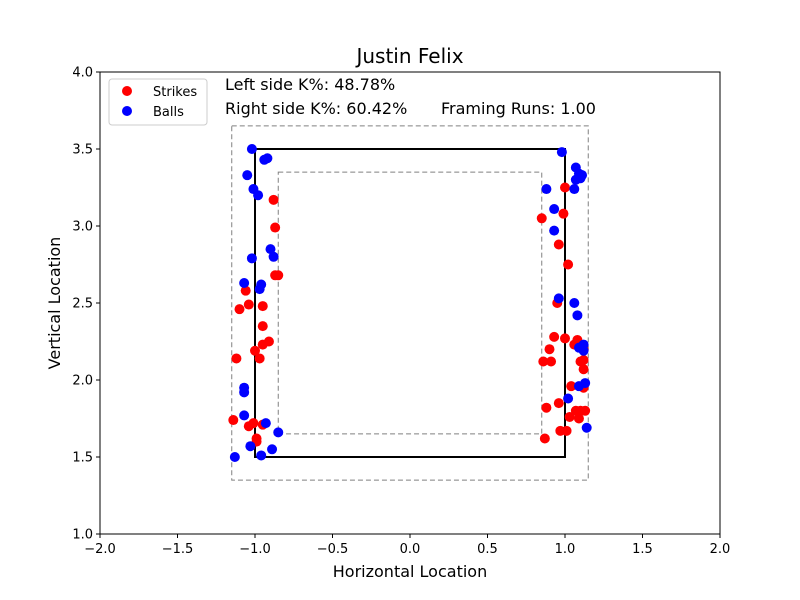  Describe the element at coordinates (82, 304) in the screenshot. I see `y-tick-label: 2.5` at that location.